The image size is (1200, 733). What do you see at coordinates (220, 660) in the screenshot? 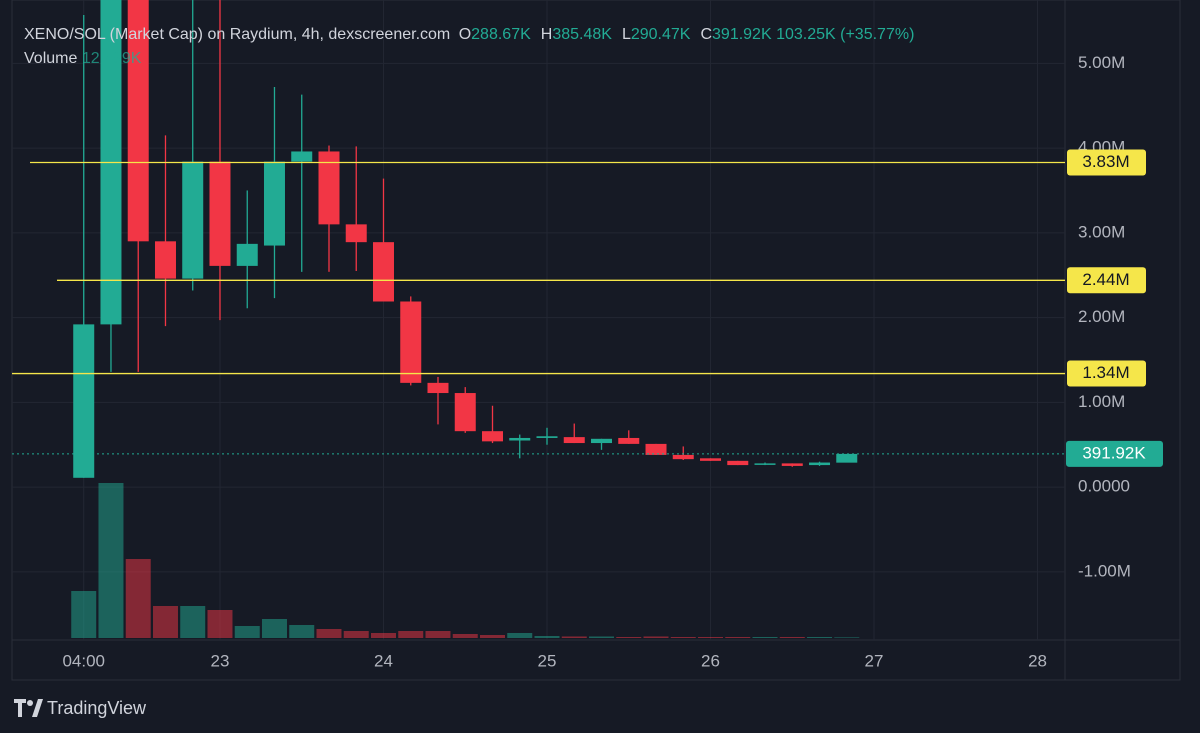
I see `x-tick-label: 23` at bounding box center [220, 660].